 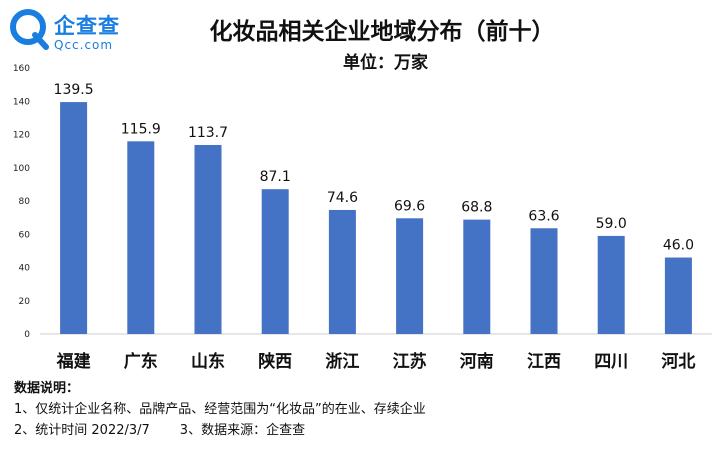 I want to click on x-tick-label: 陕西, so click(x=275, y=361).